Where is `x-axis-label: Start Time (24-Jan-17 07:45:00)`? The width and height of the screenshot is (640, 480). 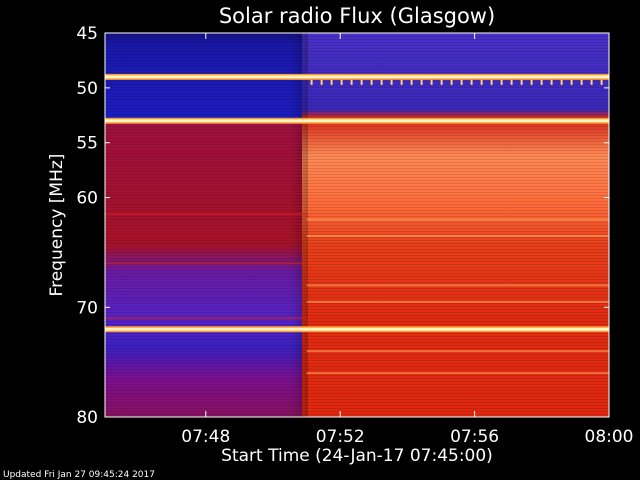 x-axis-label: Start Time (24-Jan-17 07:45:00) is located at coordinates (357, 456).